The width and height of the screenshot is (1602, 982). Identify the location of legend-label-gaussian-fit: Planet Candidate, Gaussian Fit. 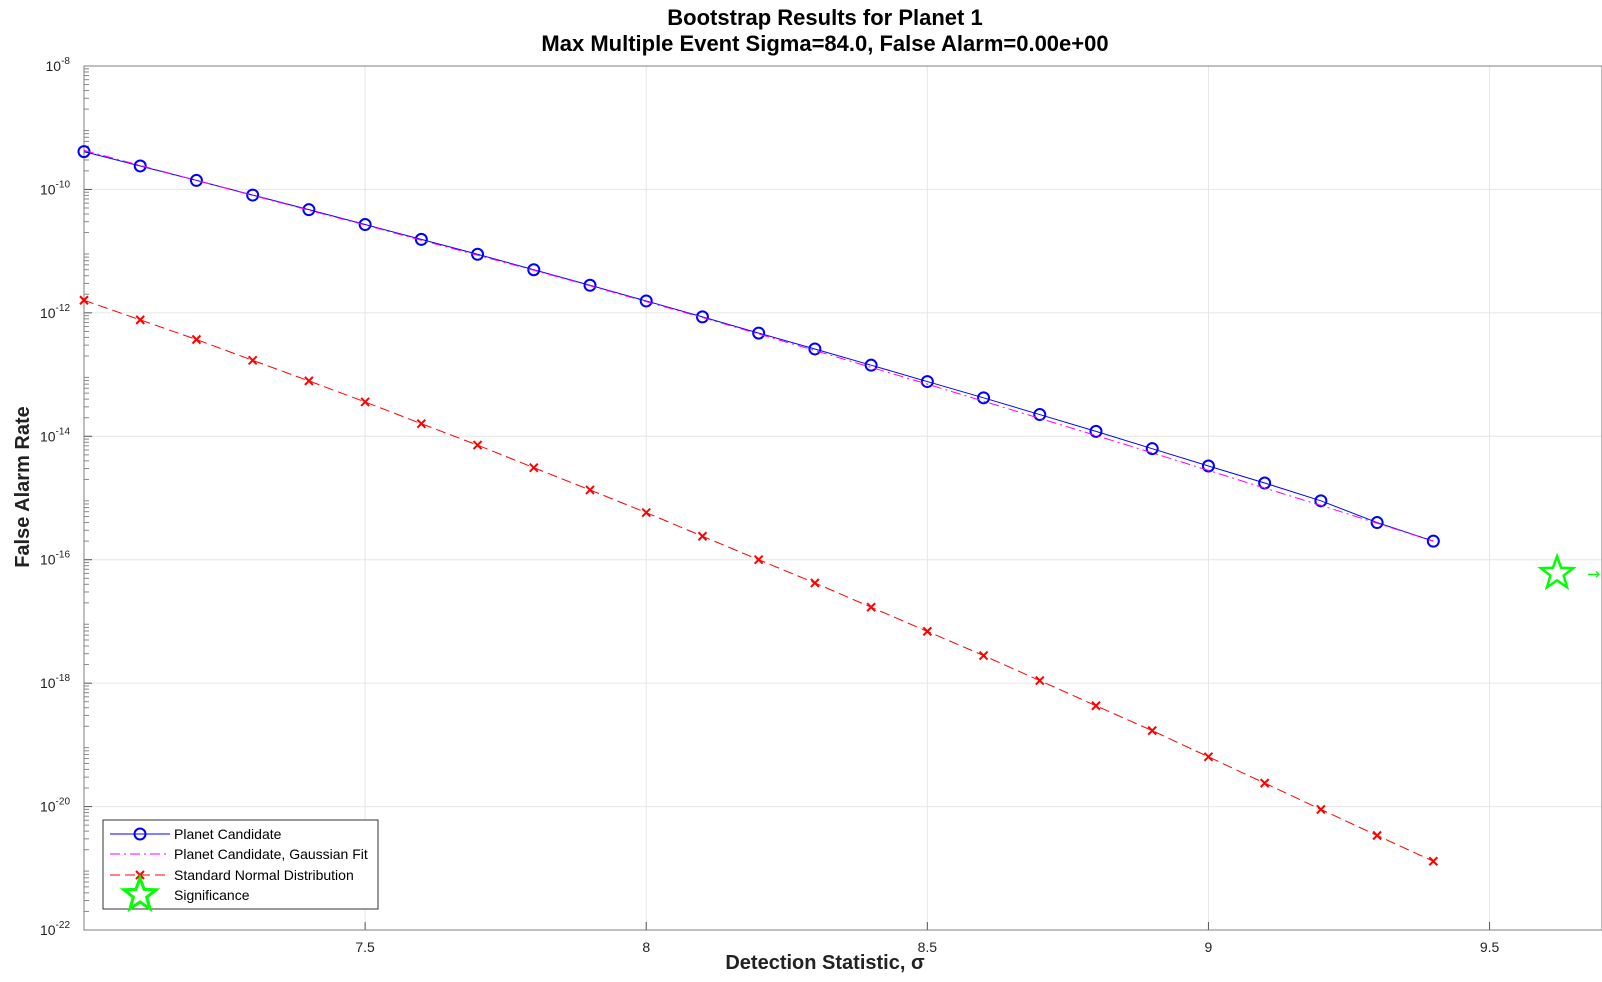
(271, 854).